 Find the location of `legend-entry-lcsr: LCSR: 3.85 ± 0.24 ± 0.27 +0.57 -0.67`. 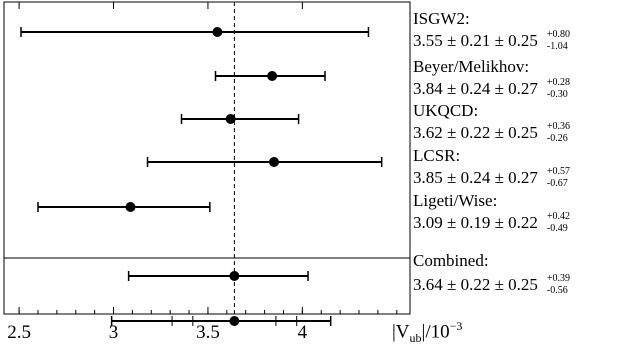

legend-entry-lcsr: LCSR: 3.85 ± 0.24 ± 0.27 +0.57 -0.67 is located at coordinates (491, 168).